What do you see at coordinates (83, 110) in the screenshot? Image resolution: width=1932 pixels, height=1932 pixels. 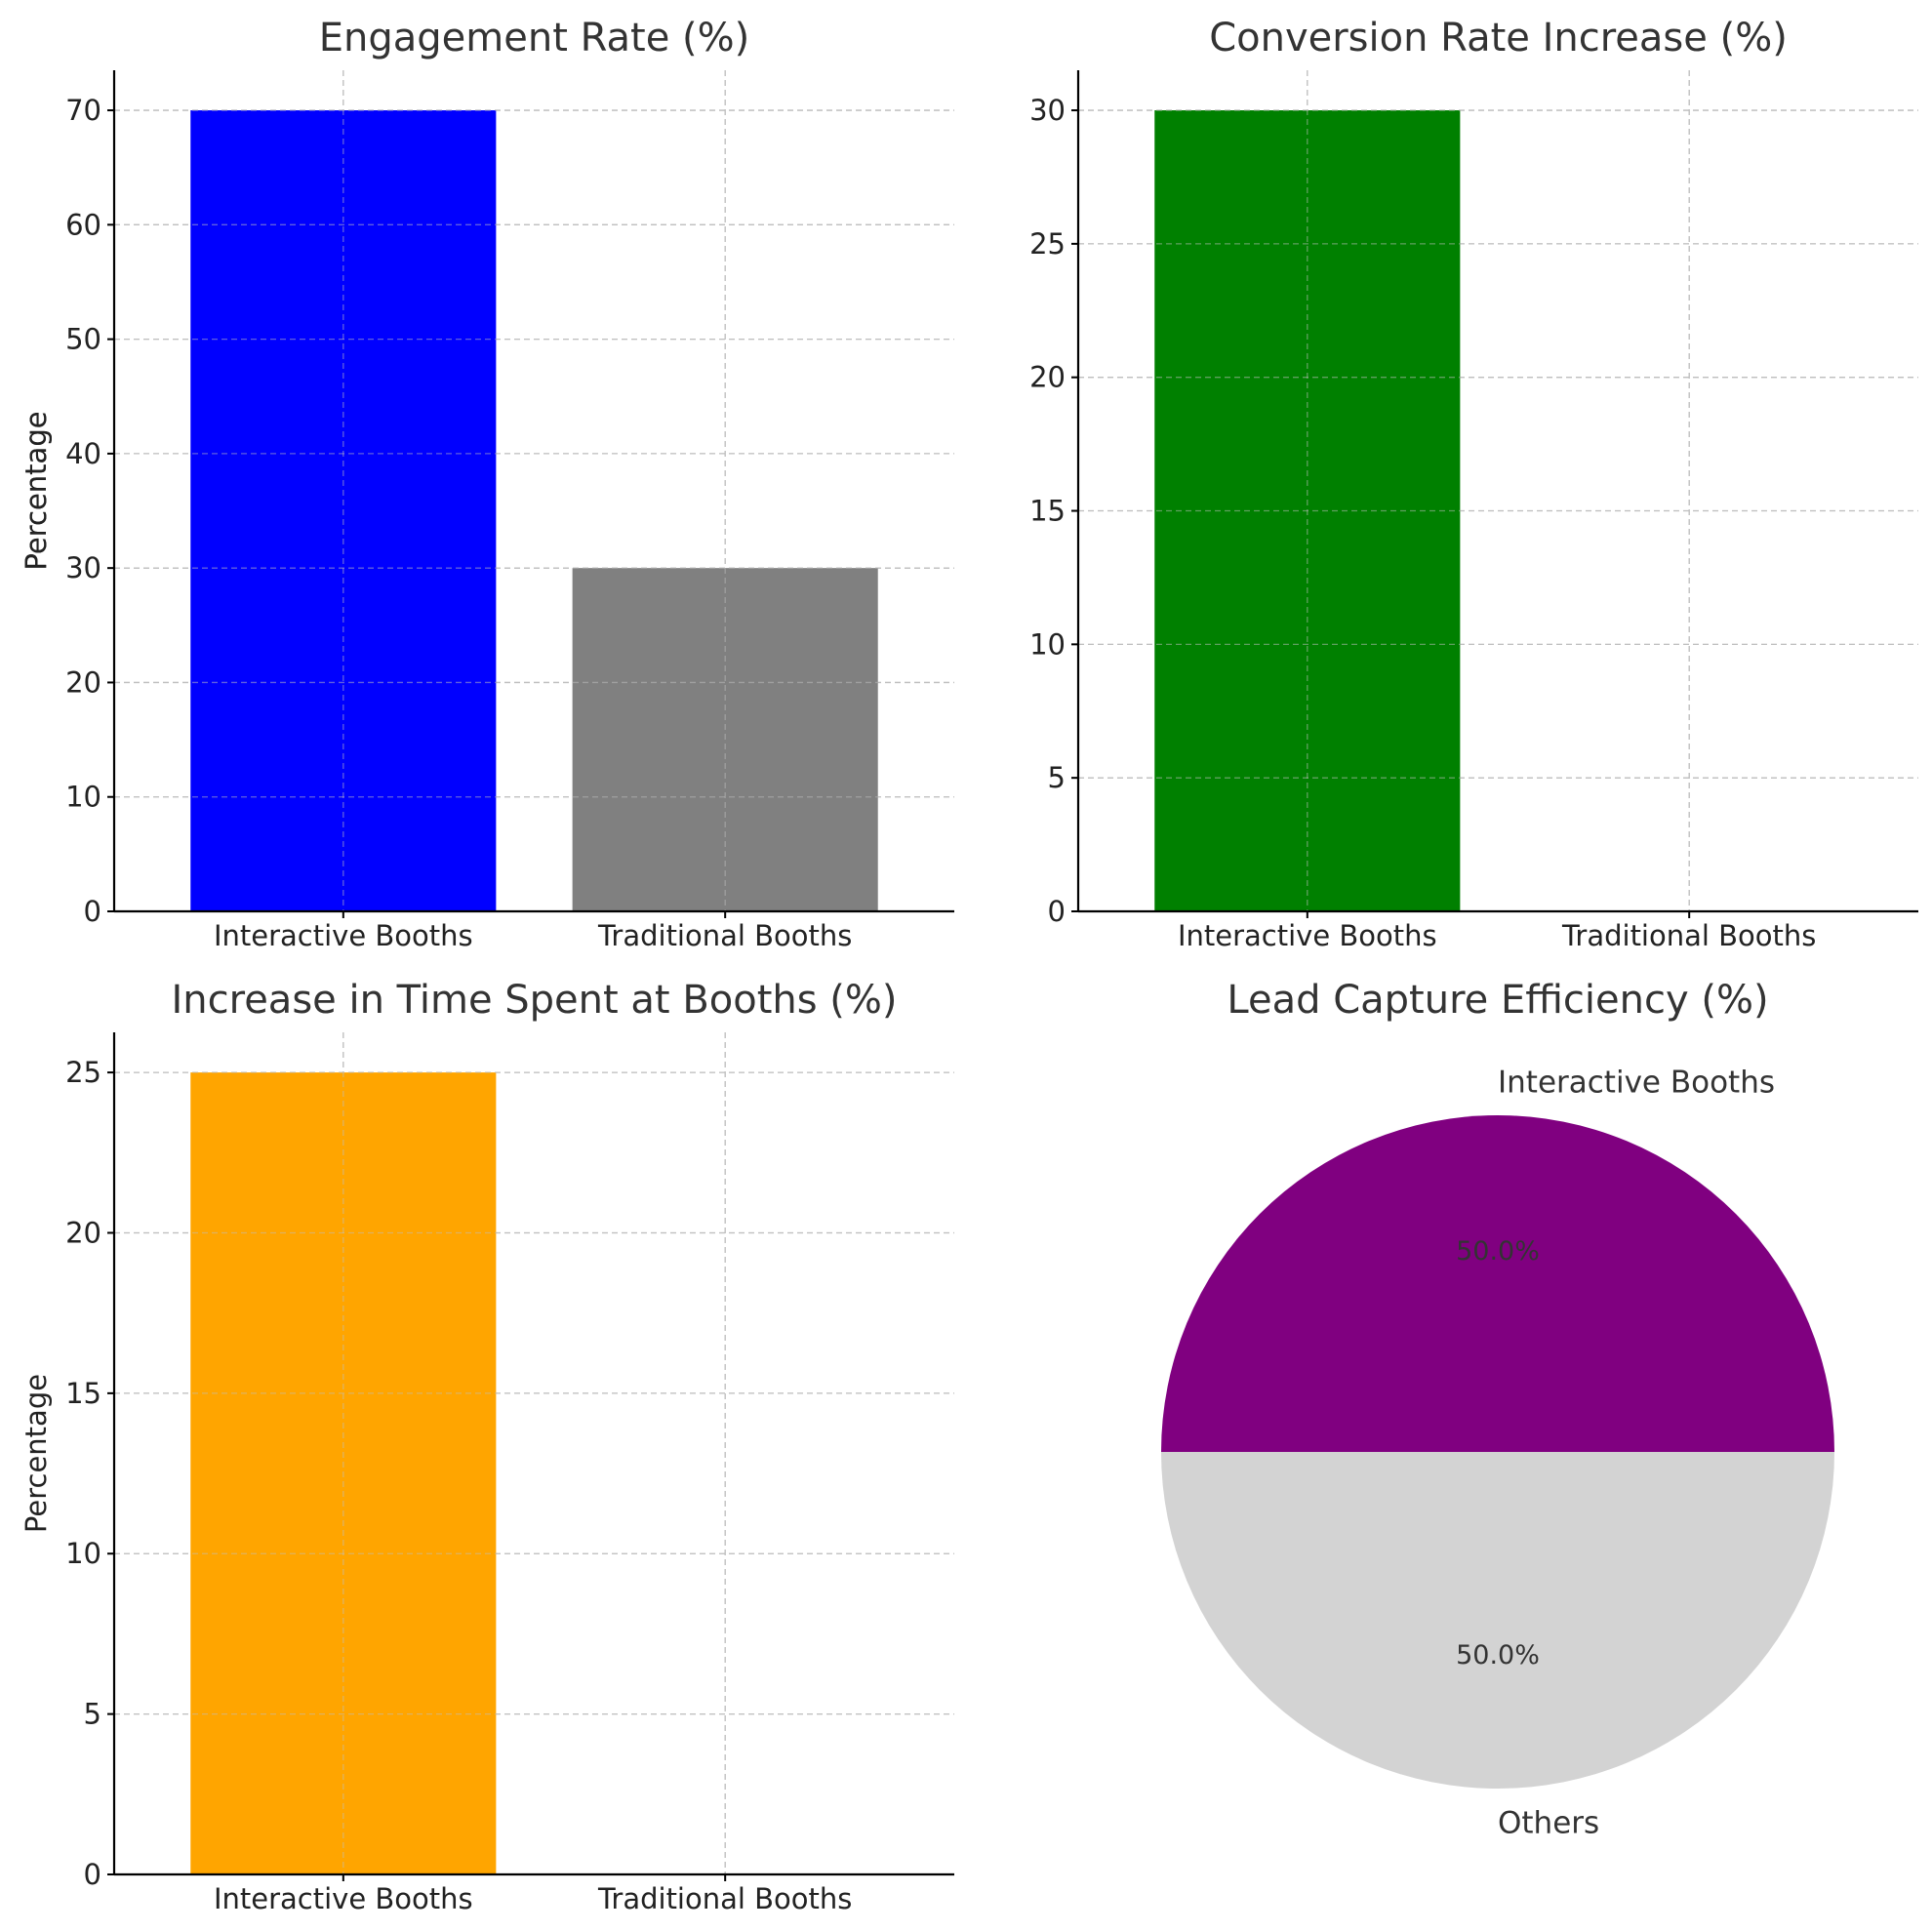 I see `y-tick-label: 70` at bounding box center [83, 110].